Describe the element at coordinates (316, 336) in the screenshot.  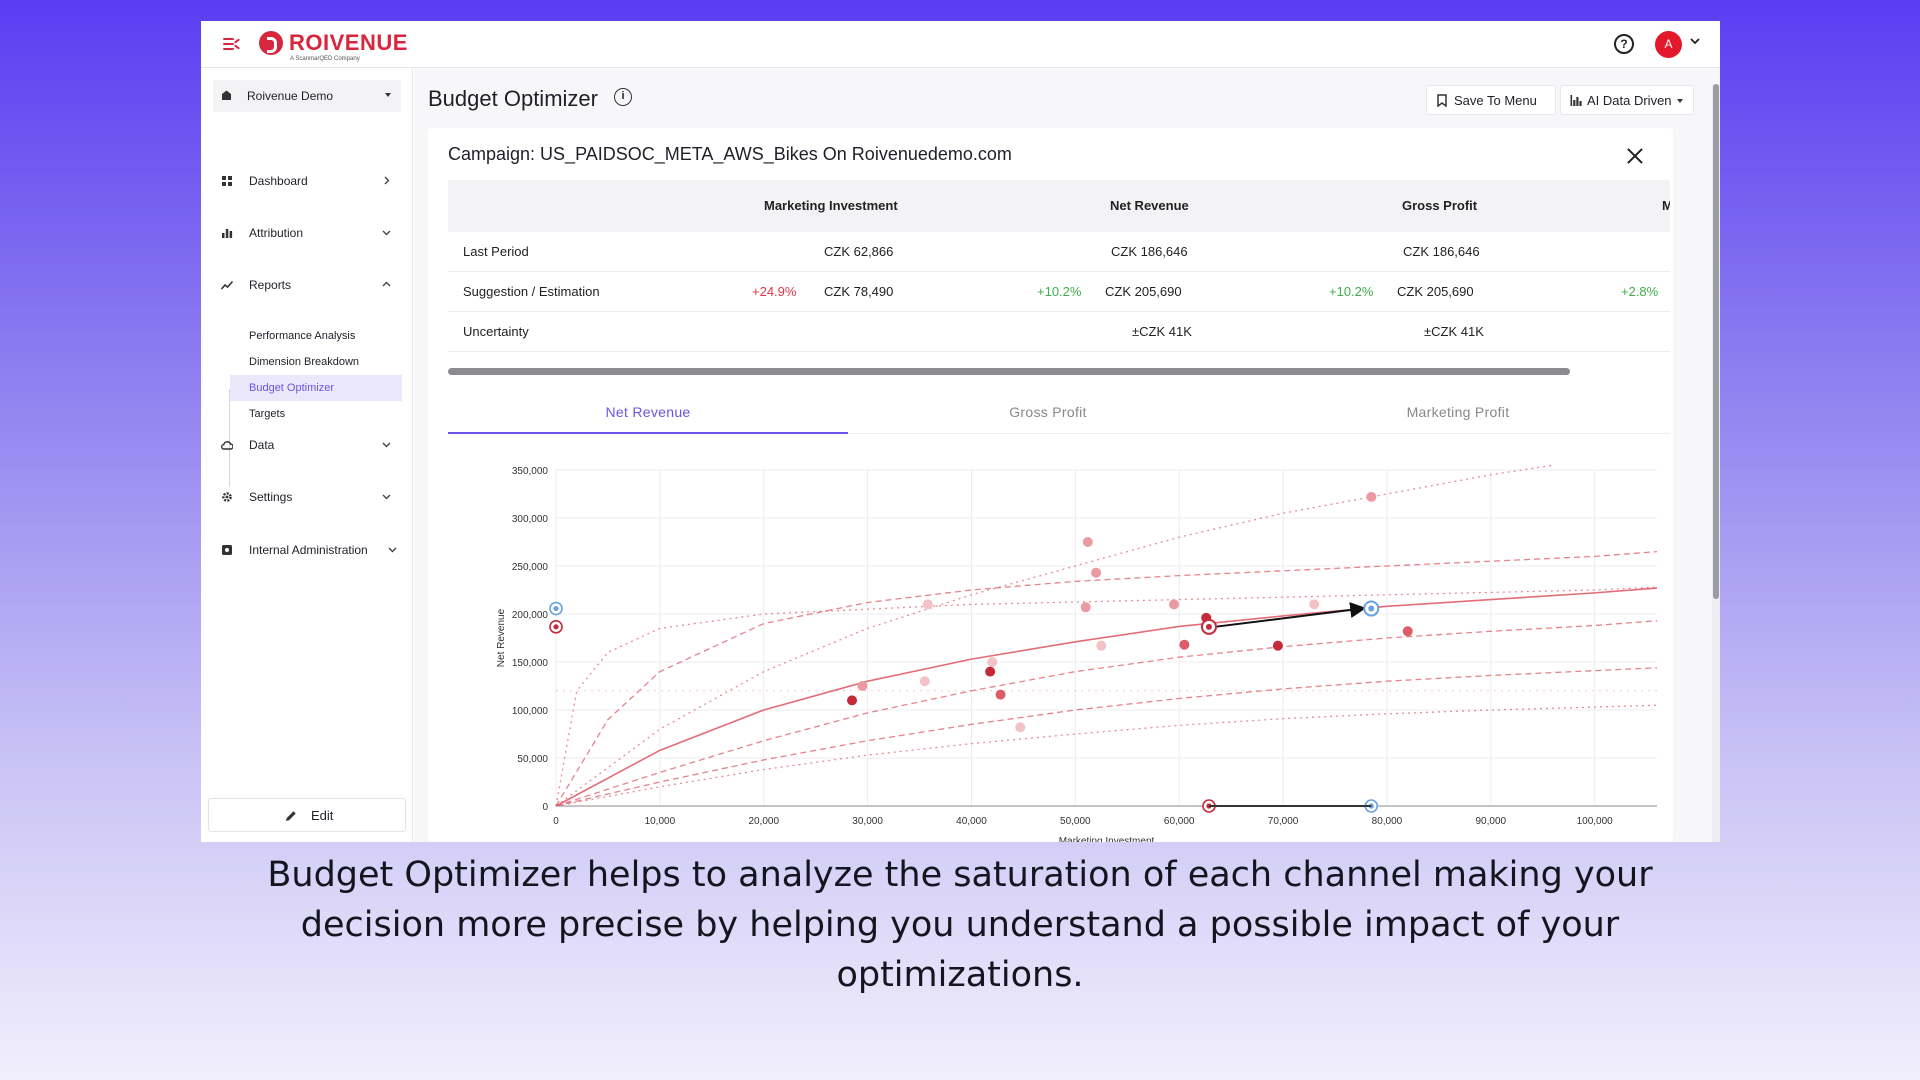
I see `sidebar-subitem-performance-analysis: Performance Analysis` at that location.